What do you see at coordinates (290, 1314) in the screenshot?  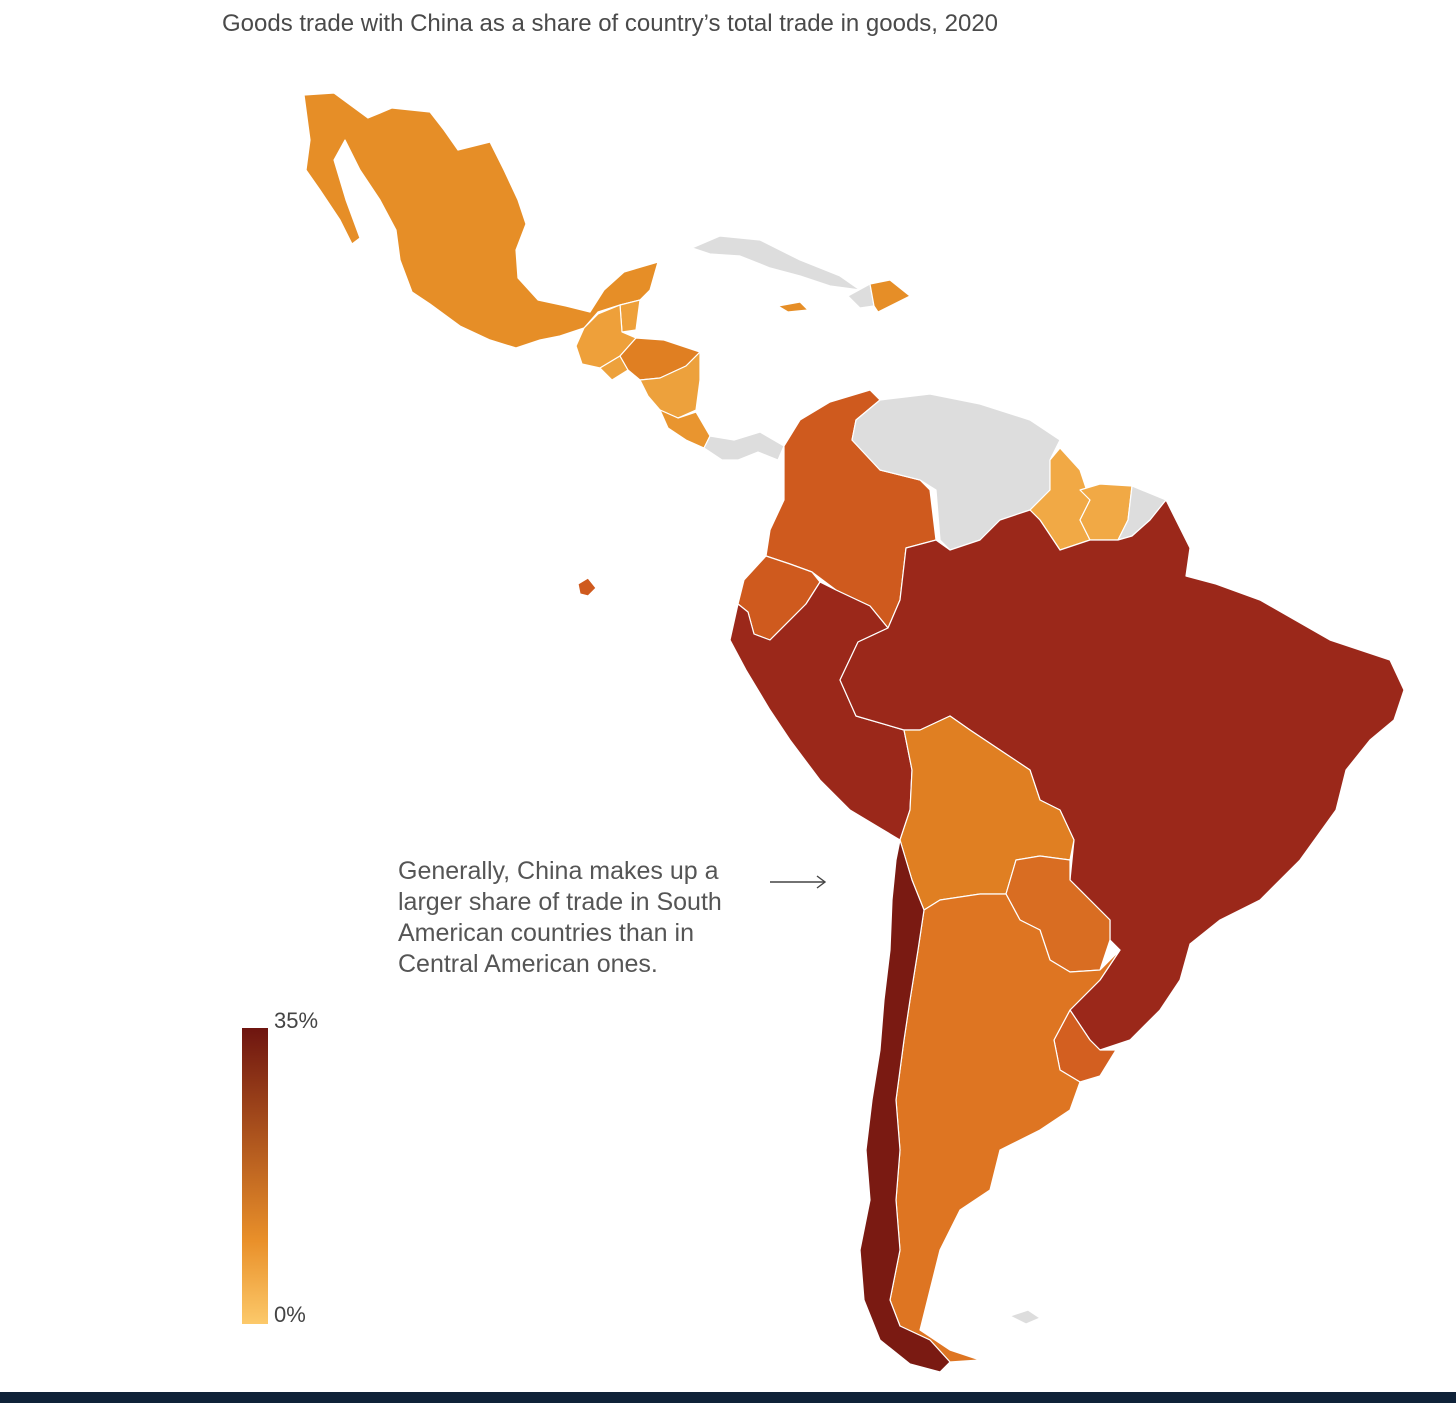 I see `legend-min-label: 0%` at bounding box center [290, 1314].